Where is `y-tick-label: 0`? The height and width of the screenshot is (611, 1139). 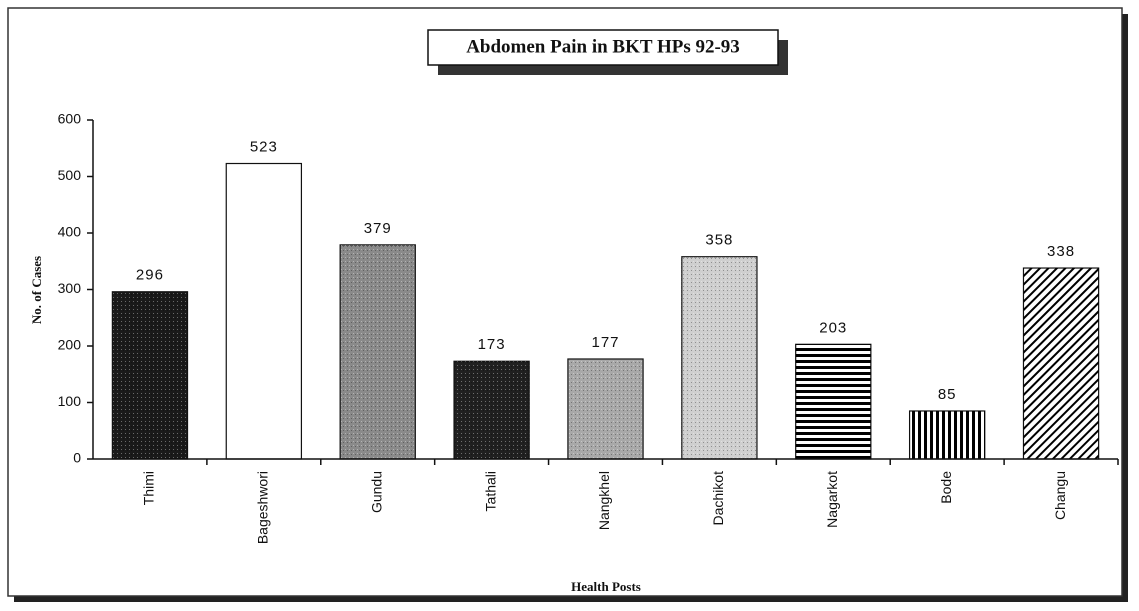
y-tick-label: 0 is located at coordinates (77, 458).